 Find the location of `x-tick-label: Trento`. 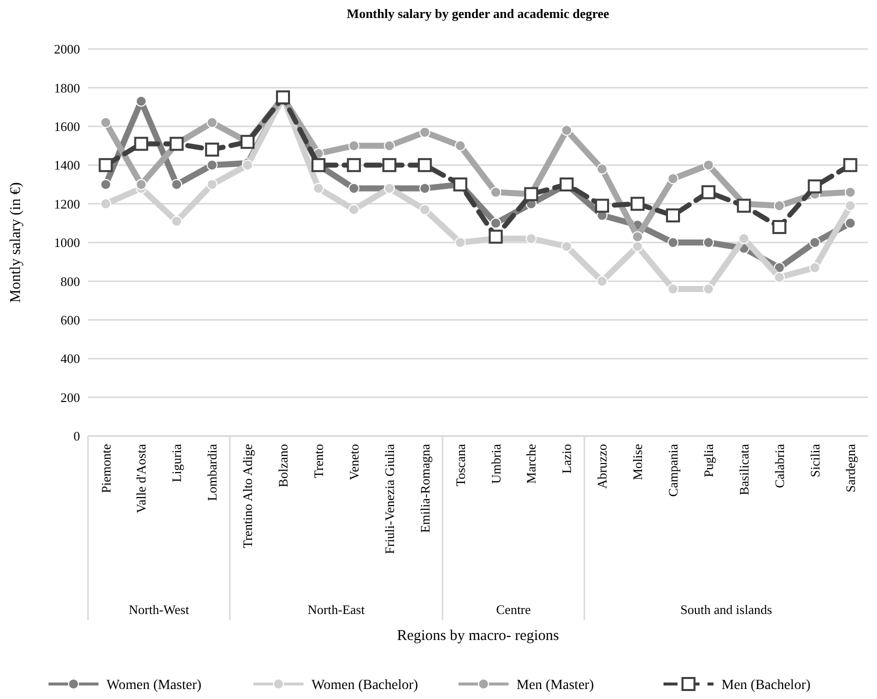

x-tick-label: Trento is located at coordinates (318, 461).